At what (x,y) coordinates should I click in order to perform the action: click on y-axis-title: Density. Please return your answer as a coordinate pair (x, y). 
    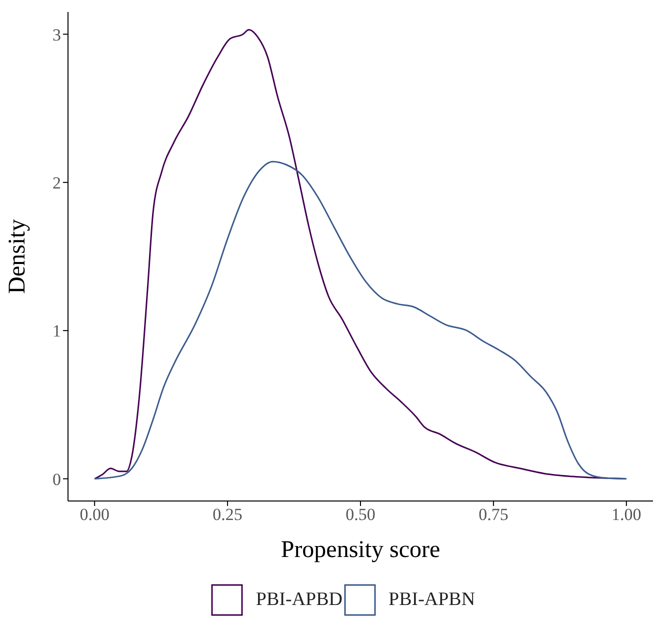
    Looking at the image, I should click on (17, 256).